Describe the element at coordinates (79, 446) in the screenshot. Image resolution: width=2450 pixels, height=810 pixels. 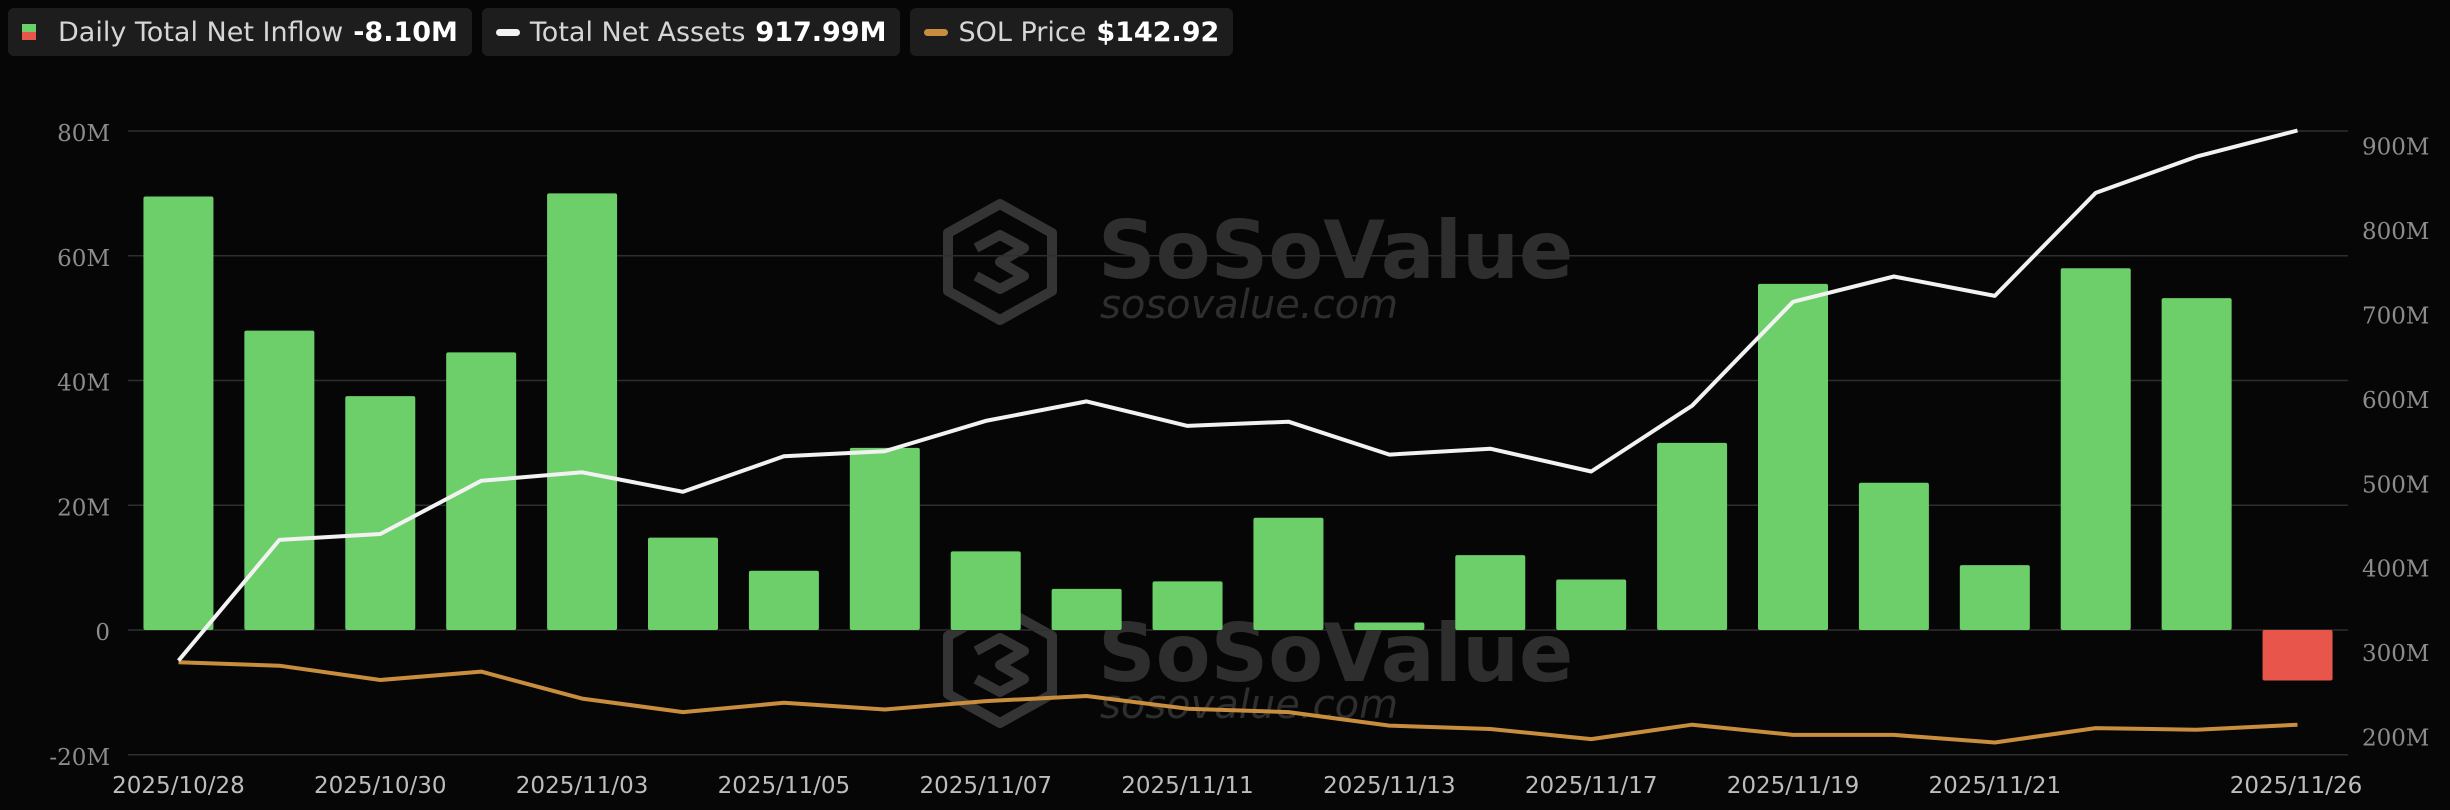
I see `left-axis: 80M 60M 40M 20M 0 -20M` at that location.